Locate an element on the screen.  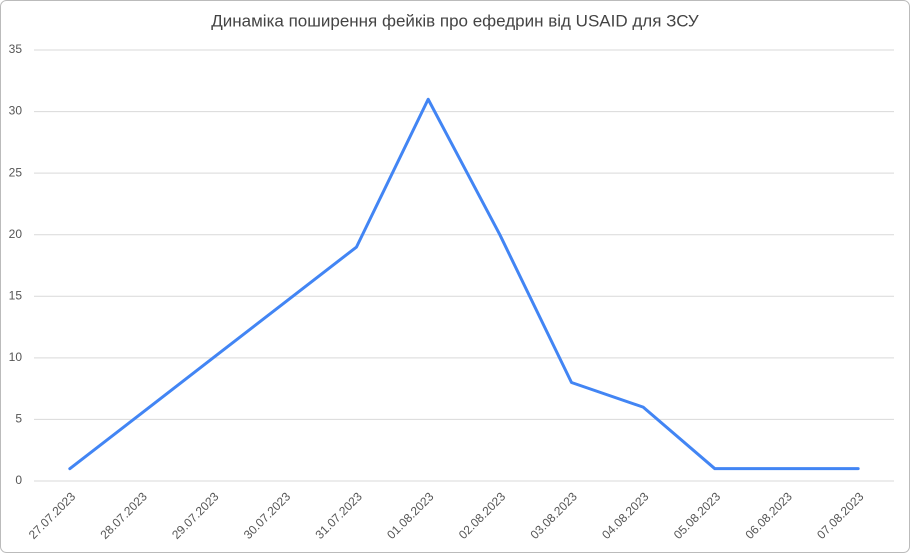
y-tick-label: 25 is located at coordinates (16, 172).